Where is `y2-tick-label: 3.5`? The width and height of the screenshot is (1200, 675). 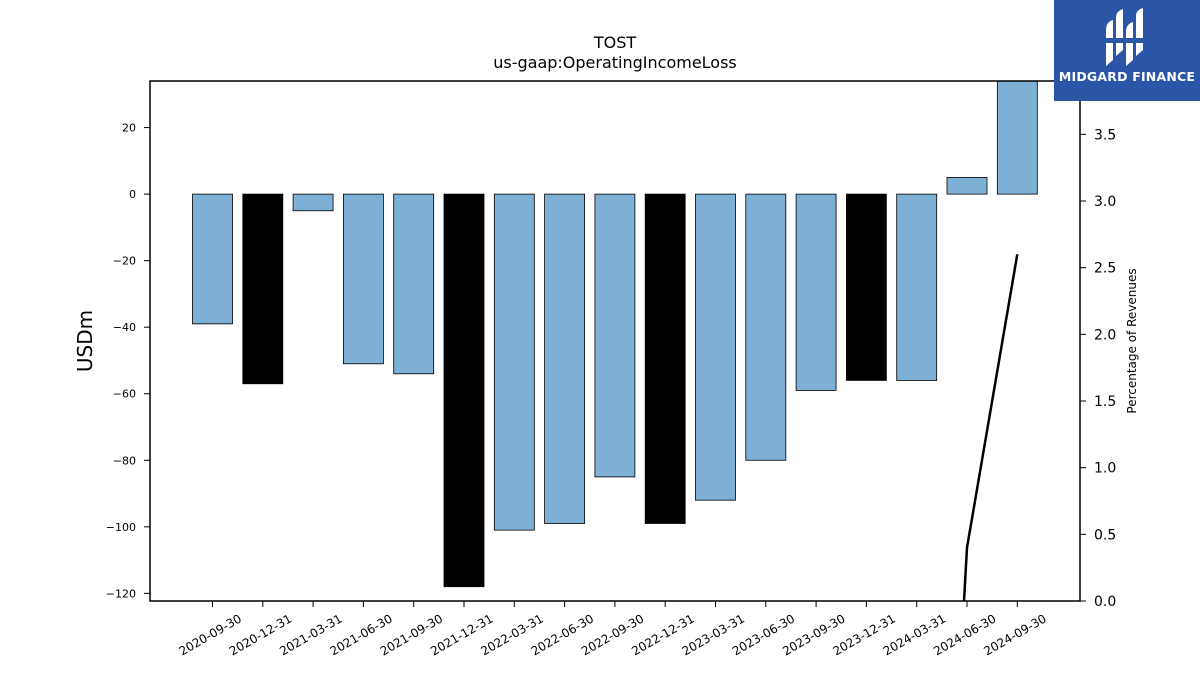 y2-tick-label: 3.5 is located at coordinates (1105, 135).